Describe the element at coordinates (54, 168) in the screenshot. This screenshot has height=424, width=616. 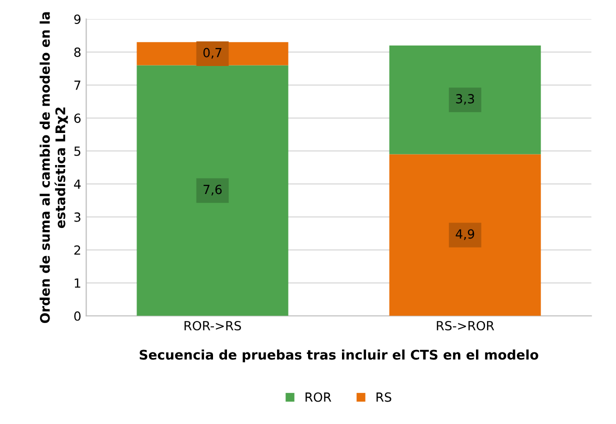
I see `y-axis-title: Orden de suma al cambio de modelo en la estadística LRχ2` at that location.